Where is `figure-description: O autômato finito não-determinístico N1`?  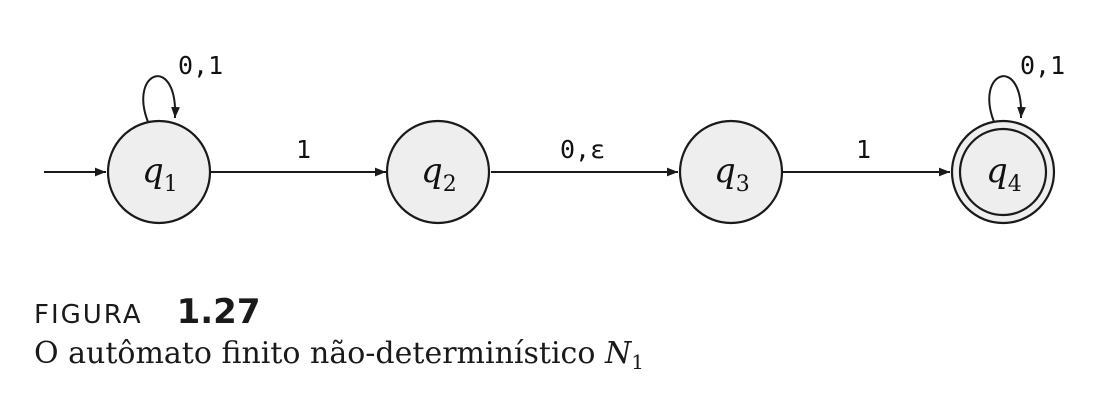
figure-description: O autômato finito não-determinístico N1 is located at coordinates (339, 355).